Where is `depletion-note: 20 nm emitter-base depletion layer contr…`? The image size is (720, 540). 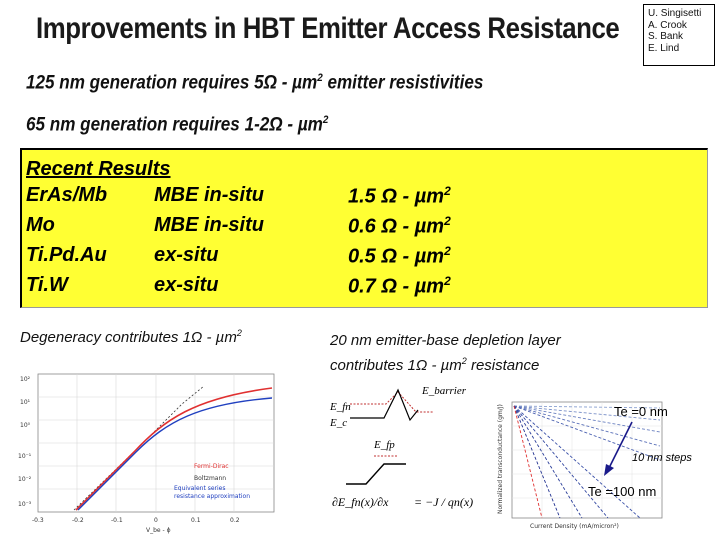
depletion-note: 20 nm emitter-base depletion layer contr… is located at coordinates (445, 353).